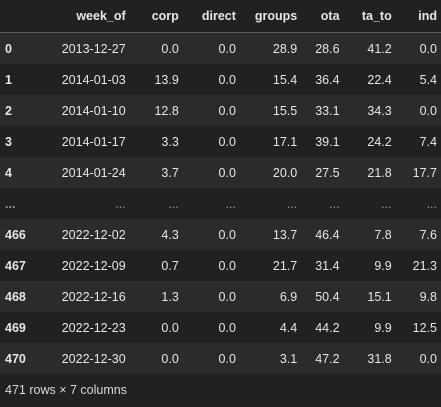 The width and height of the screenshot is (441, 407). Describe the element at coordinates (26, 172) in the screenshot. I see `cell-index: 4` at that location.